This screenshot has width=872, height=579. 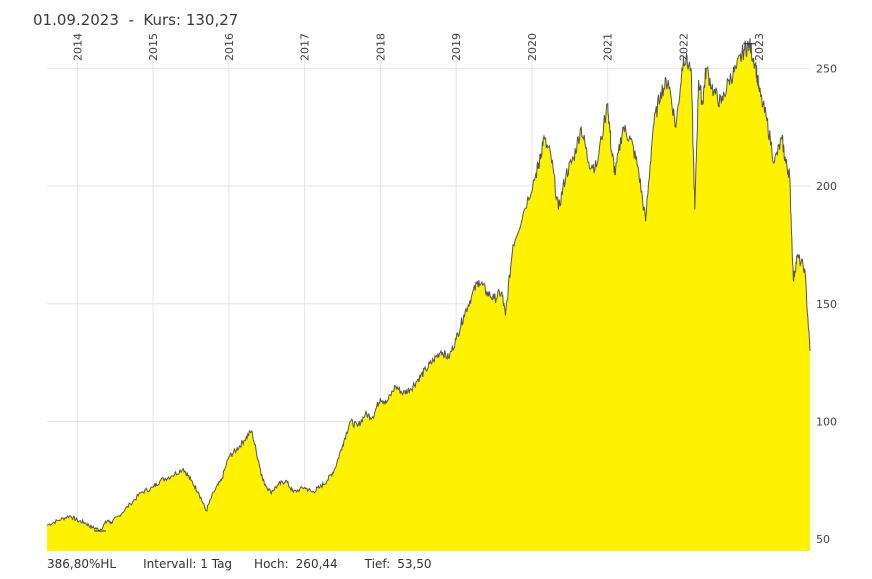 What do you see at coordinates (826, 186) in the screenshot?
I see `y-tick-200: 200` at bounding box center [826, 186].